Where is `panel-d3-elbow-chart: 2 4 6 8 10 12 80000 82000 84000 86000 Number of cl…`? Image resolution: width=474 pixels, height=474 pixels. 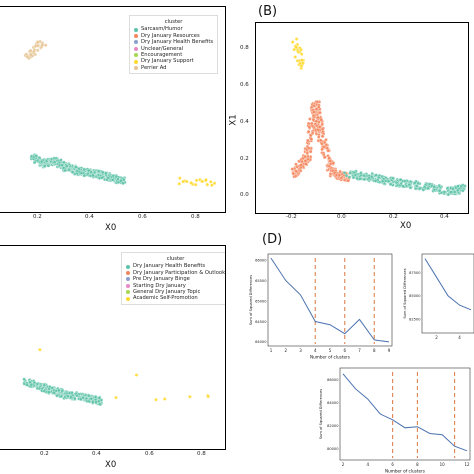
panel-d3-elbow-chart: 2 4 6 8 10 12 80000 82000 84000 86000 Number of cl… is located at coordinates (395, 420).